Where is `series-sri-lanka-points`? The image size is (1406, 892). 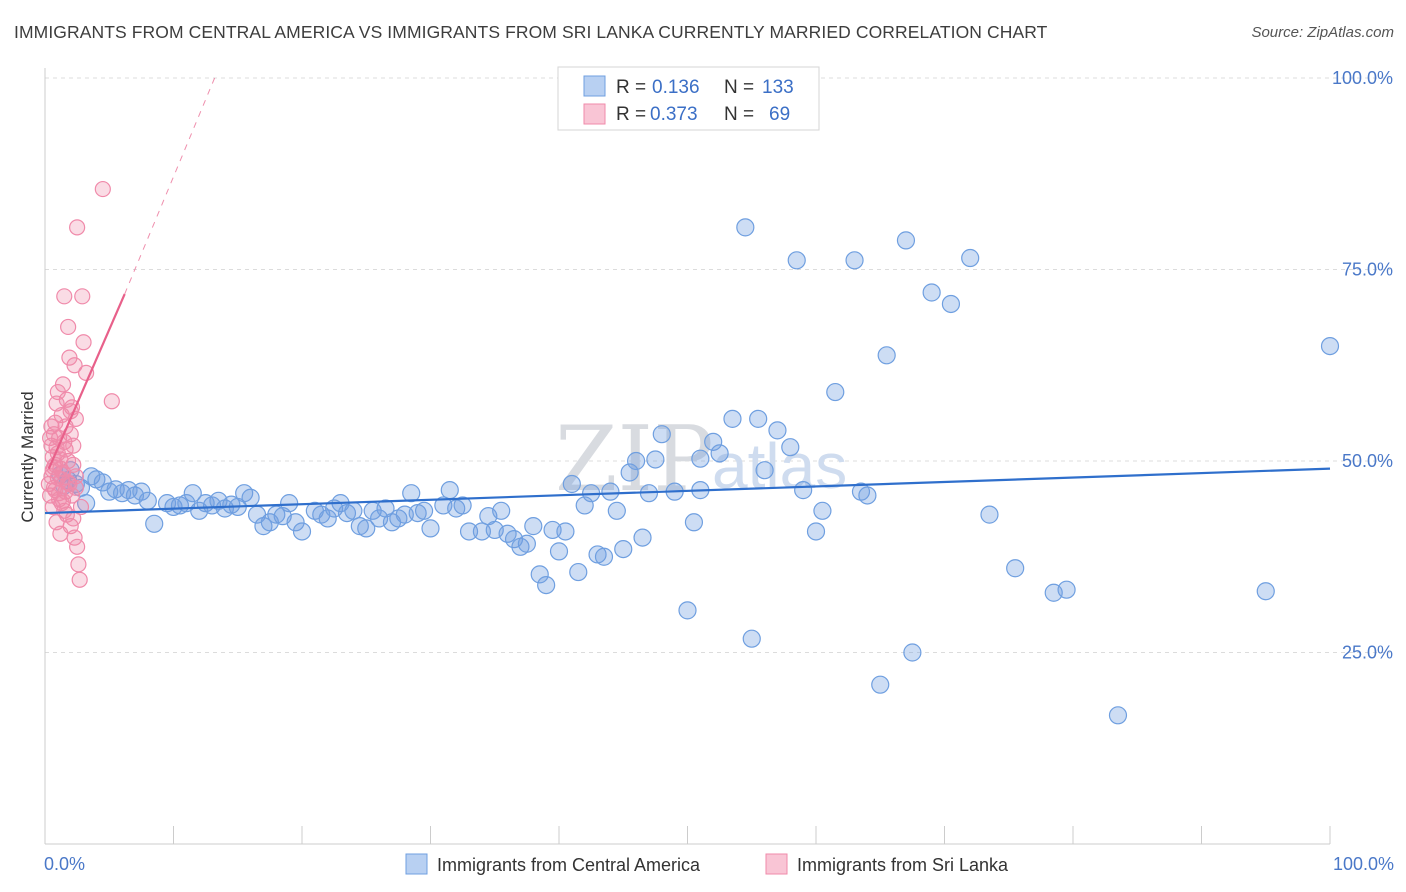 series-sri-lanka-points is located at coordinates (80, 384).